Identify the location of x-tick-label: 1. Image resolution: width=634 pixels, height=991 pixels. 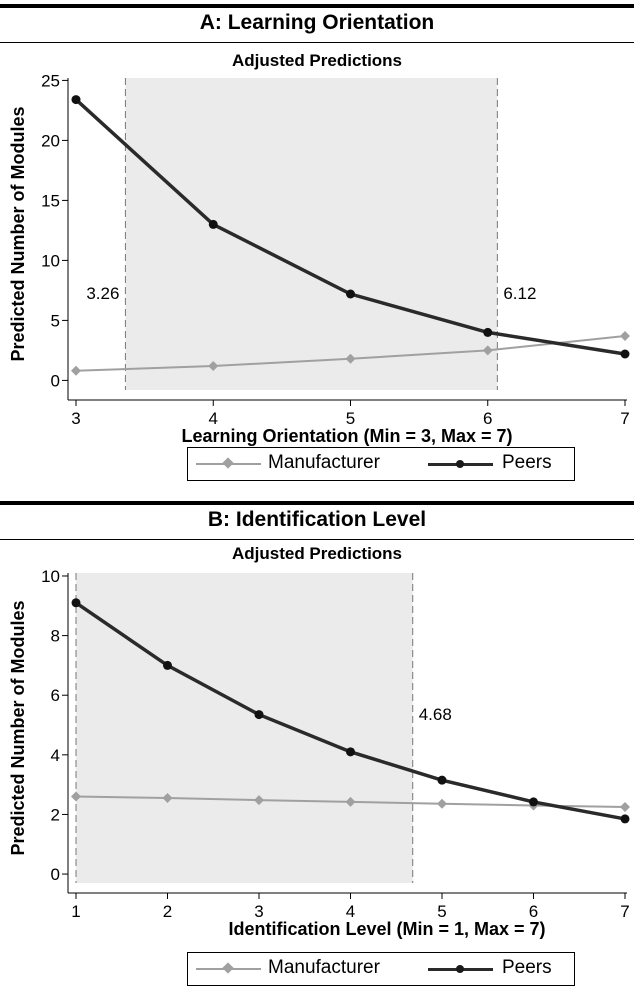
(75, 911).